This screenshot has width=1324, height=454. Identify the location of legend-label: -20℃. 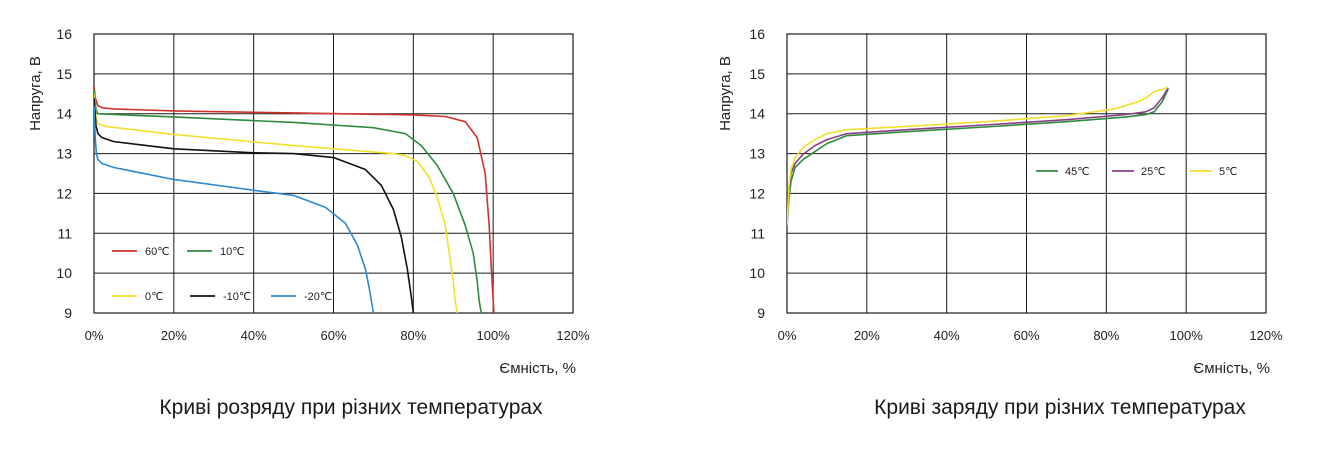
(318, 297).